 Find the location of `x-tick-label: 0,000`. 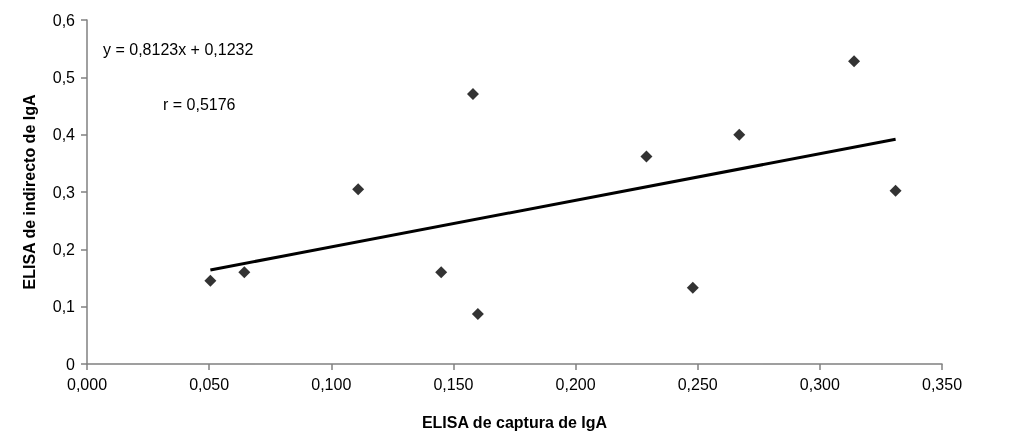

x-tick-label: 0,000 is located at coordinates (87, 384).